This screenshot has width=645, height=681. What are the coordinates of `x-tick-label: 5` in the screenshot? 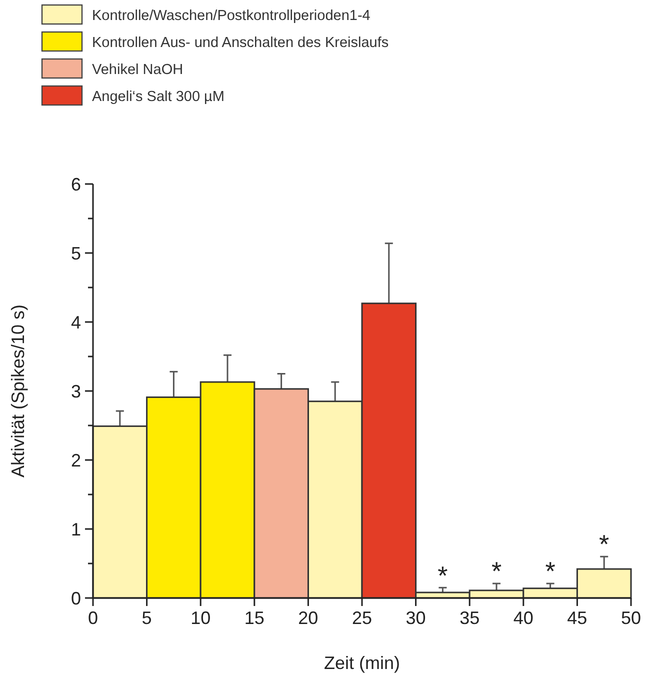 It's located at (147, 618).